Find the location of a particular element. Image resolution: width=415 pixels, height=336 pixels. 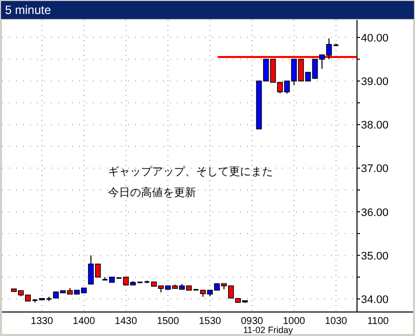

x-tick-label: 0930 is located at coordinates (252, 321).